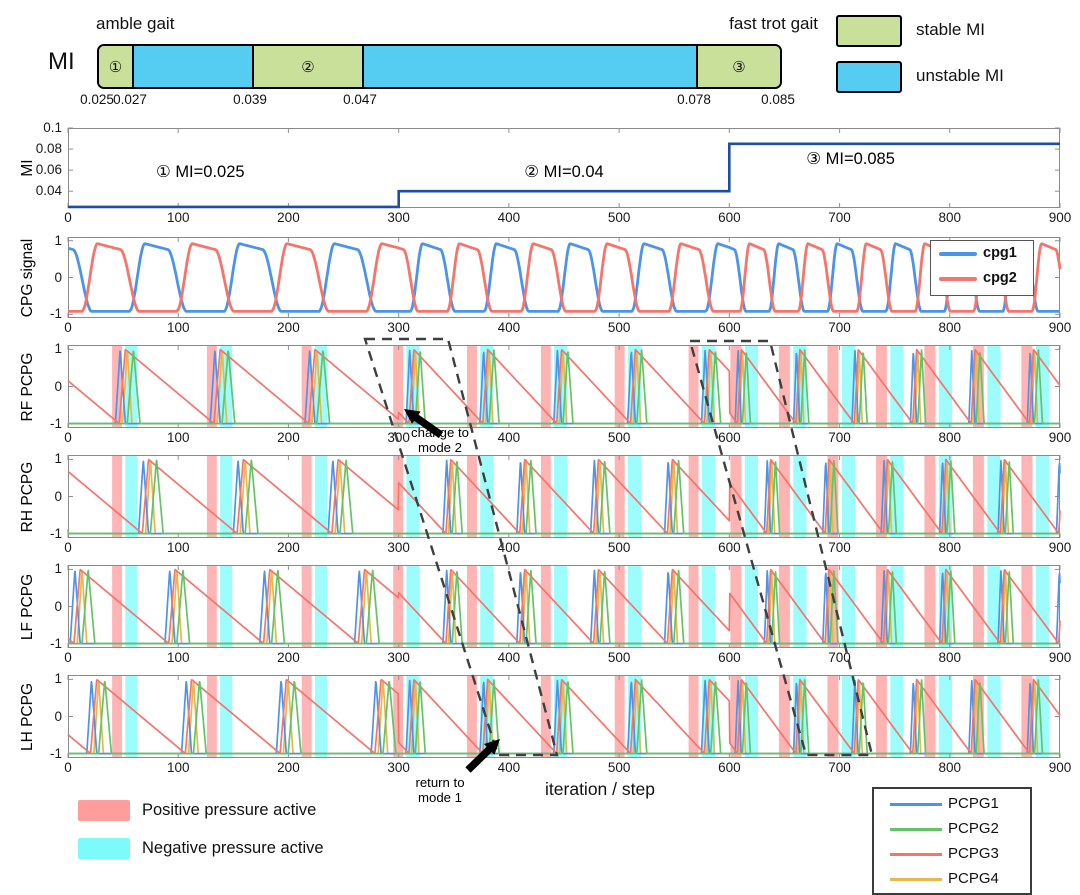 This screenshot has height=895, width=1080. Describe the element at coordinates (955, 855) in the screenshot. I see `pcpg-legend-row: PCPG3` at that location.